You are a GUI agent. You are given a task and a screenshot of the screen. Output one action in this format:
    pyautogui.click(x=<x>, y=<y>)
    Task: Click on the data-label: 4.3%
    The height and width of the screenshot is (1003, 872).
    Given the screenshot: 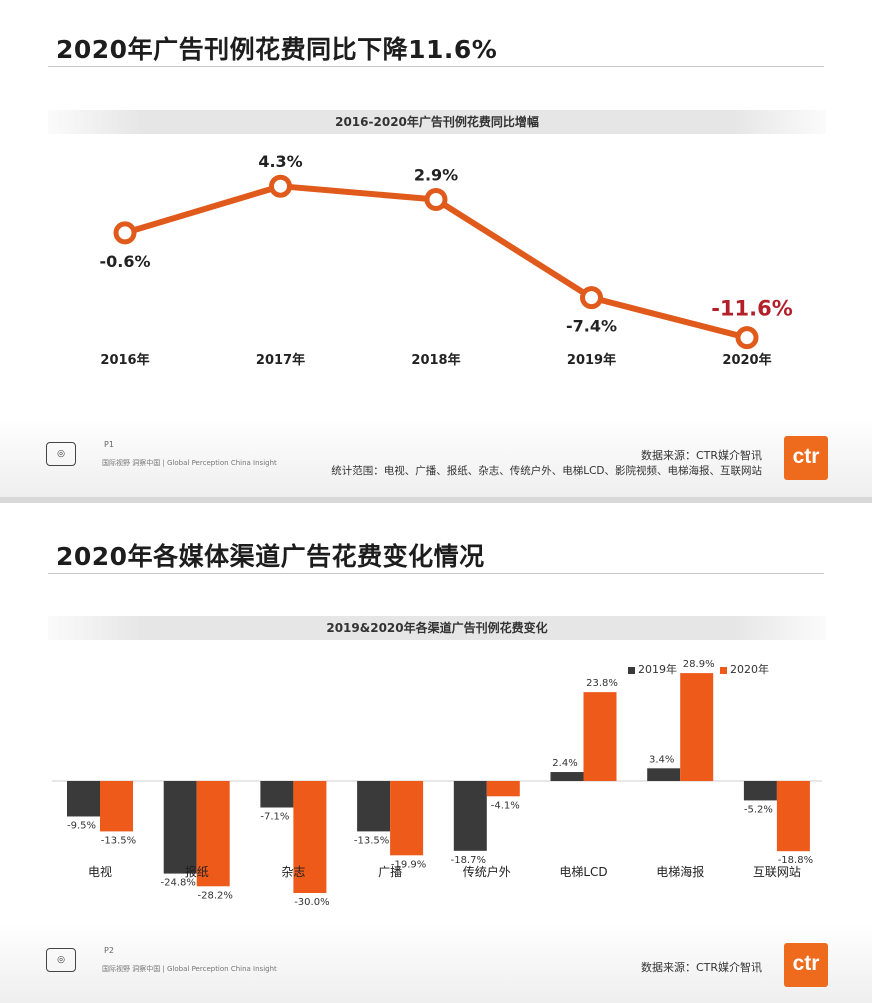 What is the action you would take?
    pyautogui.click(x=280, y=161)
    